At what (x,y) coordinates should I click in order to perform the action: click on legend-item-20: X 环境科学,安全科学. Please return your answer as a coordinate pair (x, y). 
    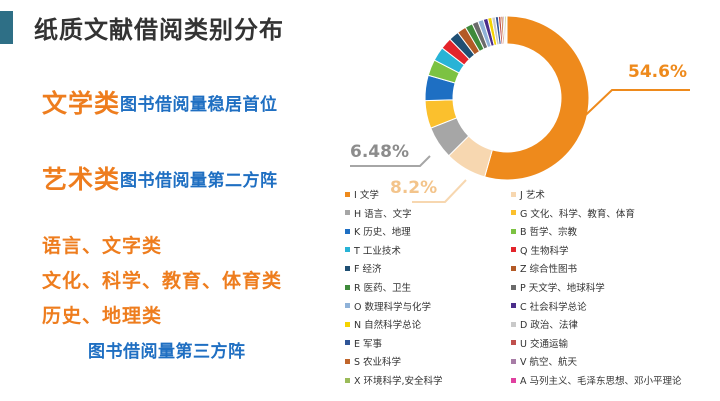
    Looking at the image, I should click on (394, 380).